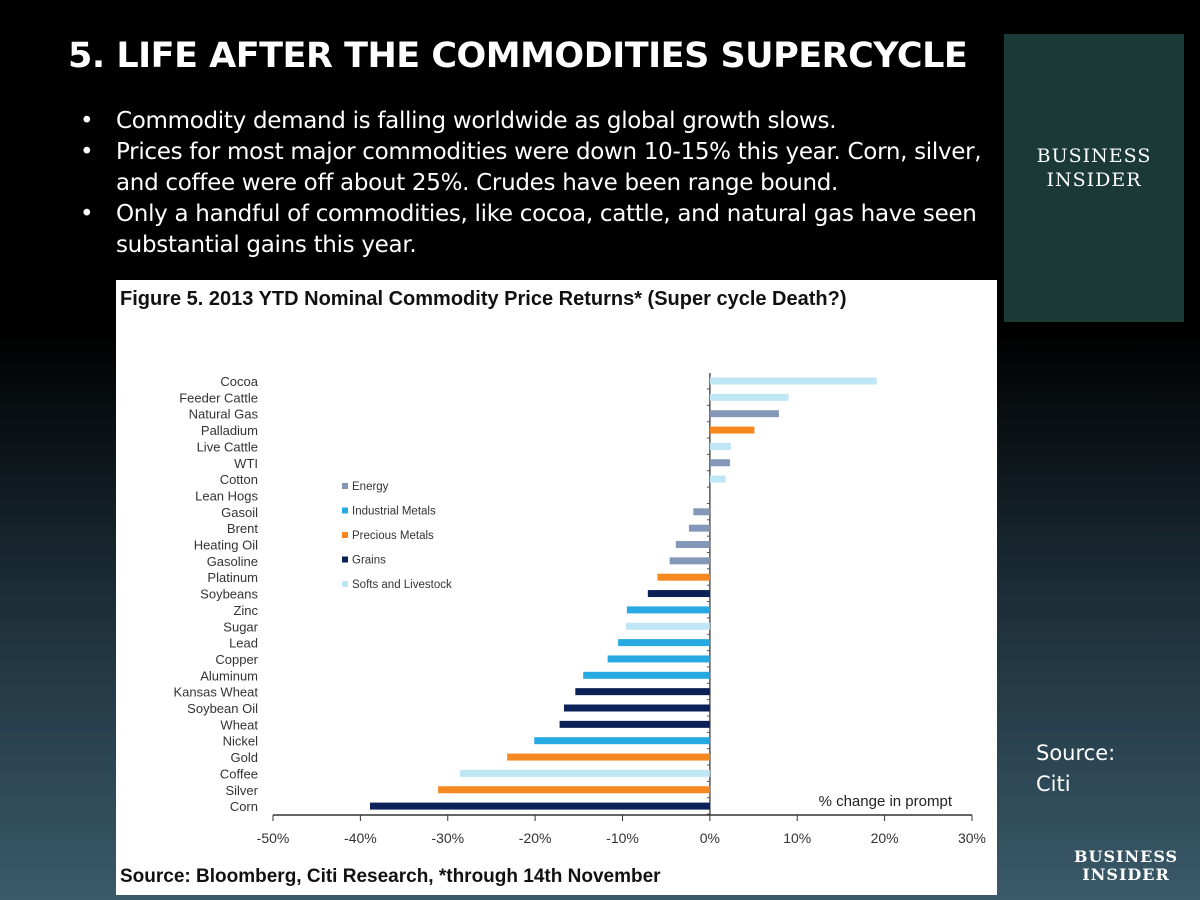  Describe the element at coordinates (689, 561) in the screenshot. I see `bar-gasoline` at that location.